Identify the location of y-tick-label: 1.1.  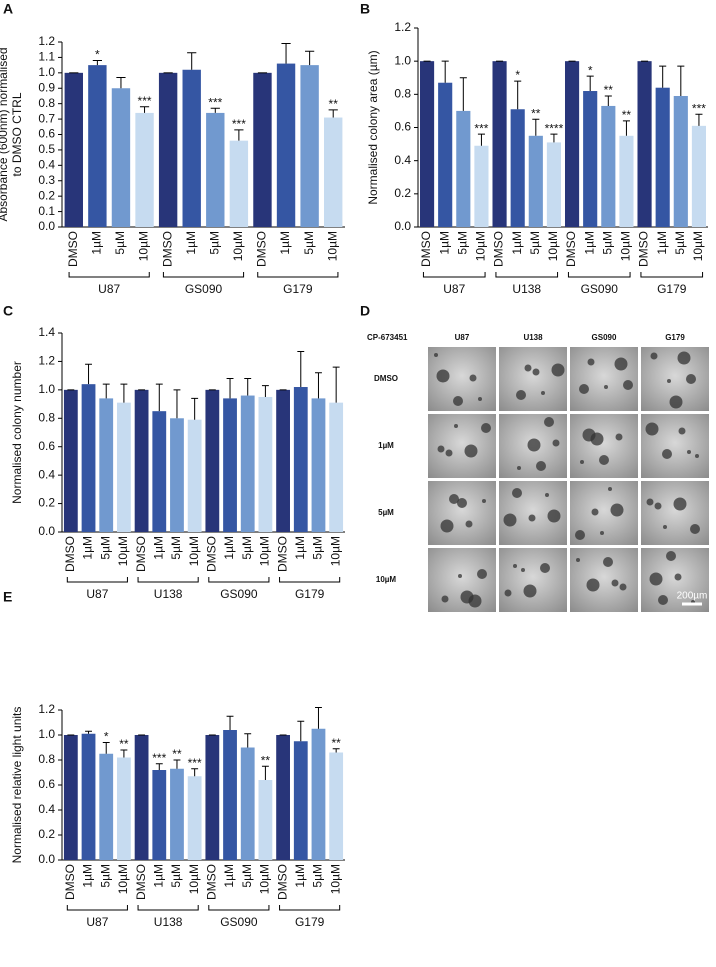
(46, 57).